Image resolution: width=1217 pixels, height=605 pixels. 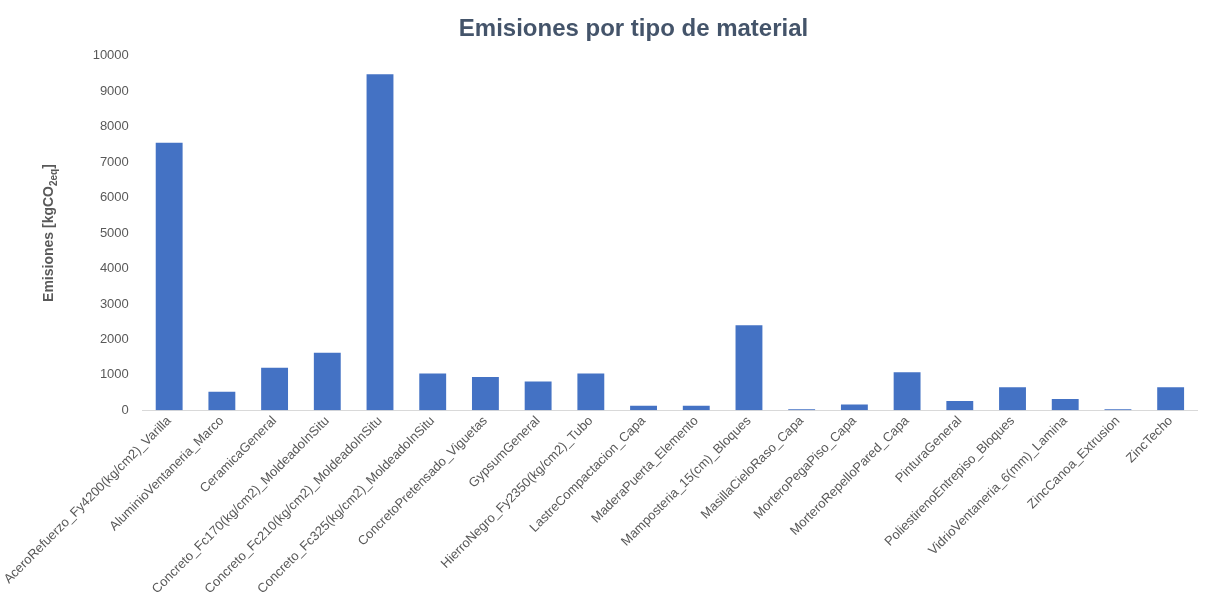 I want to click on y-axis-title: Emisiones [kgCO2eq], so click(x=49, y=233).